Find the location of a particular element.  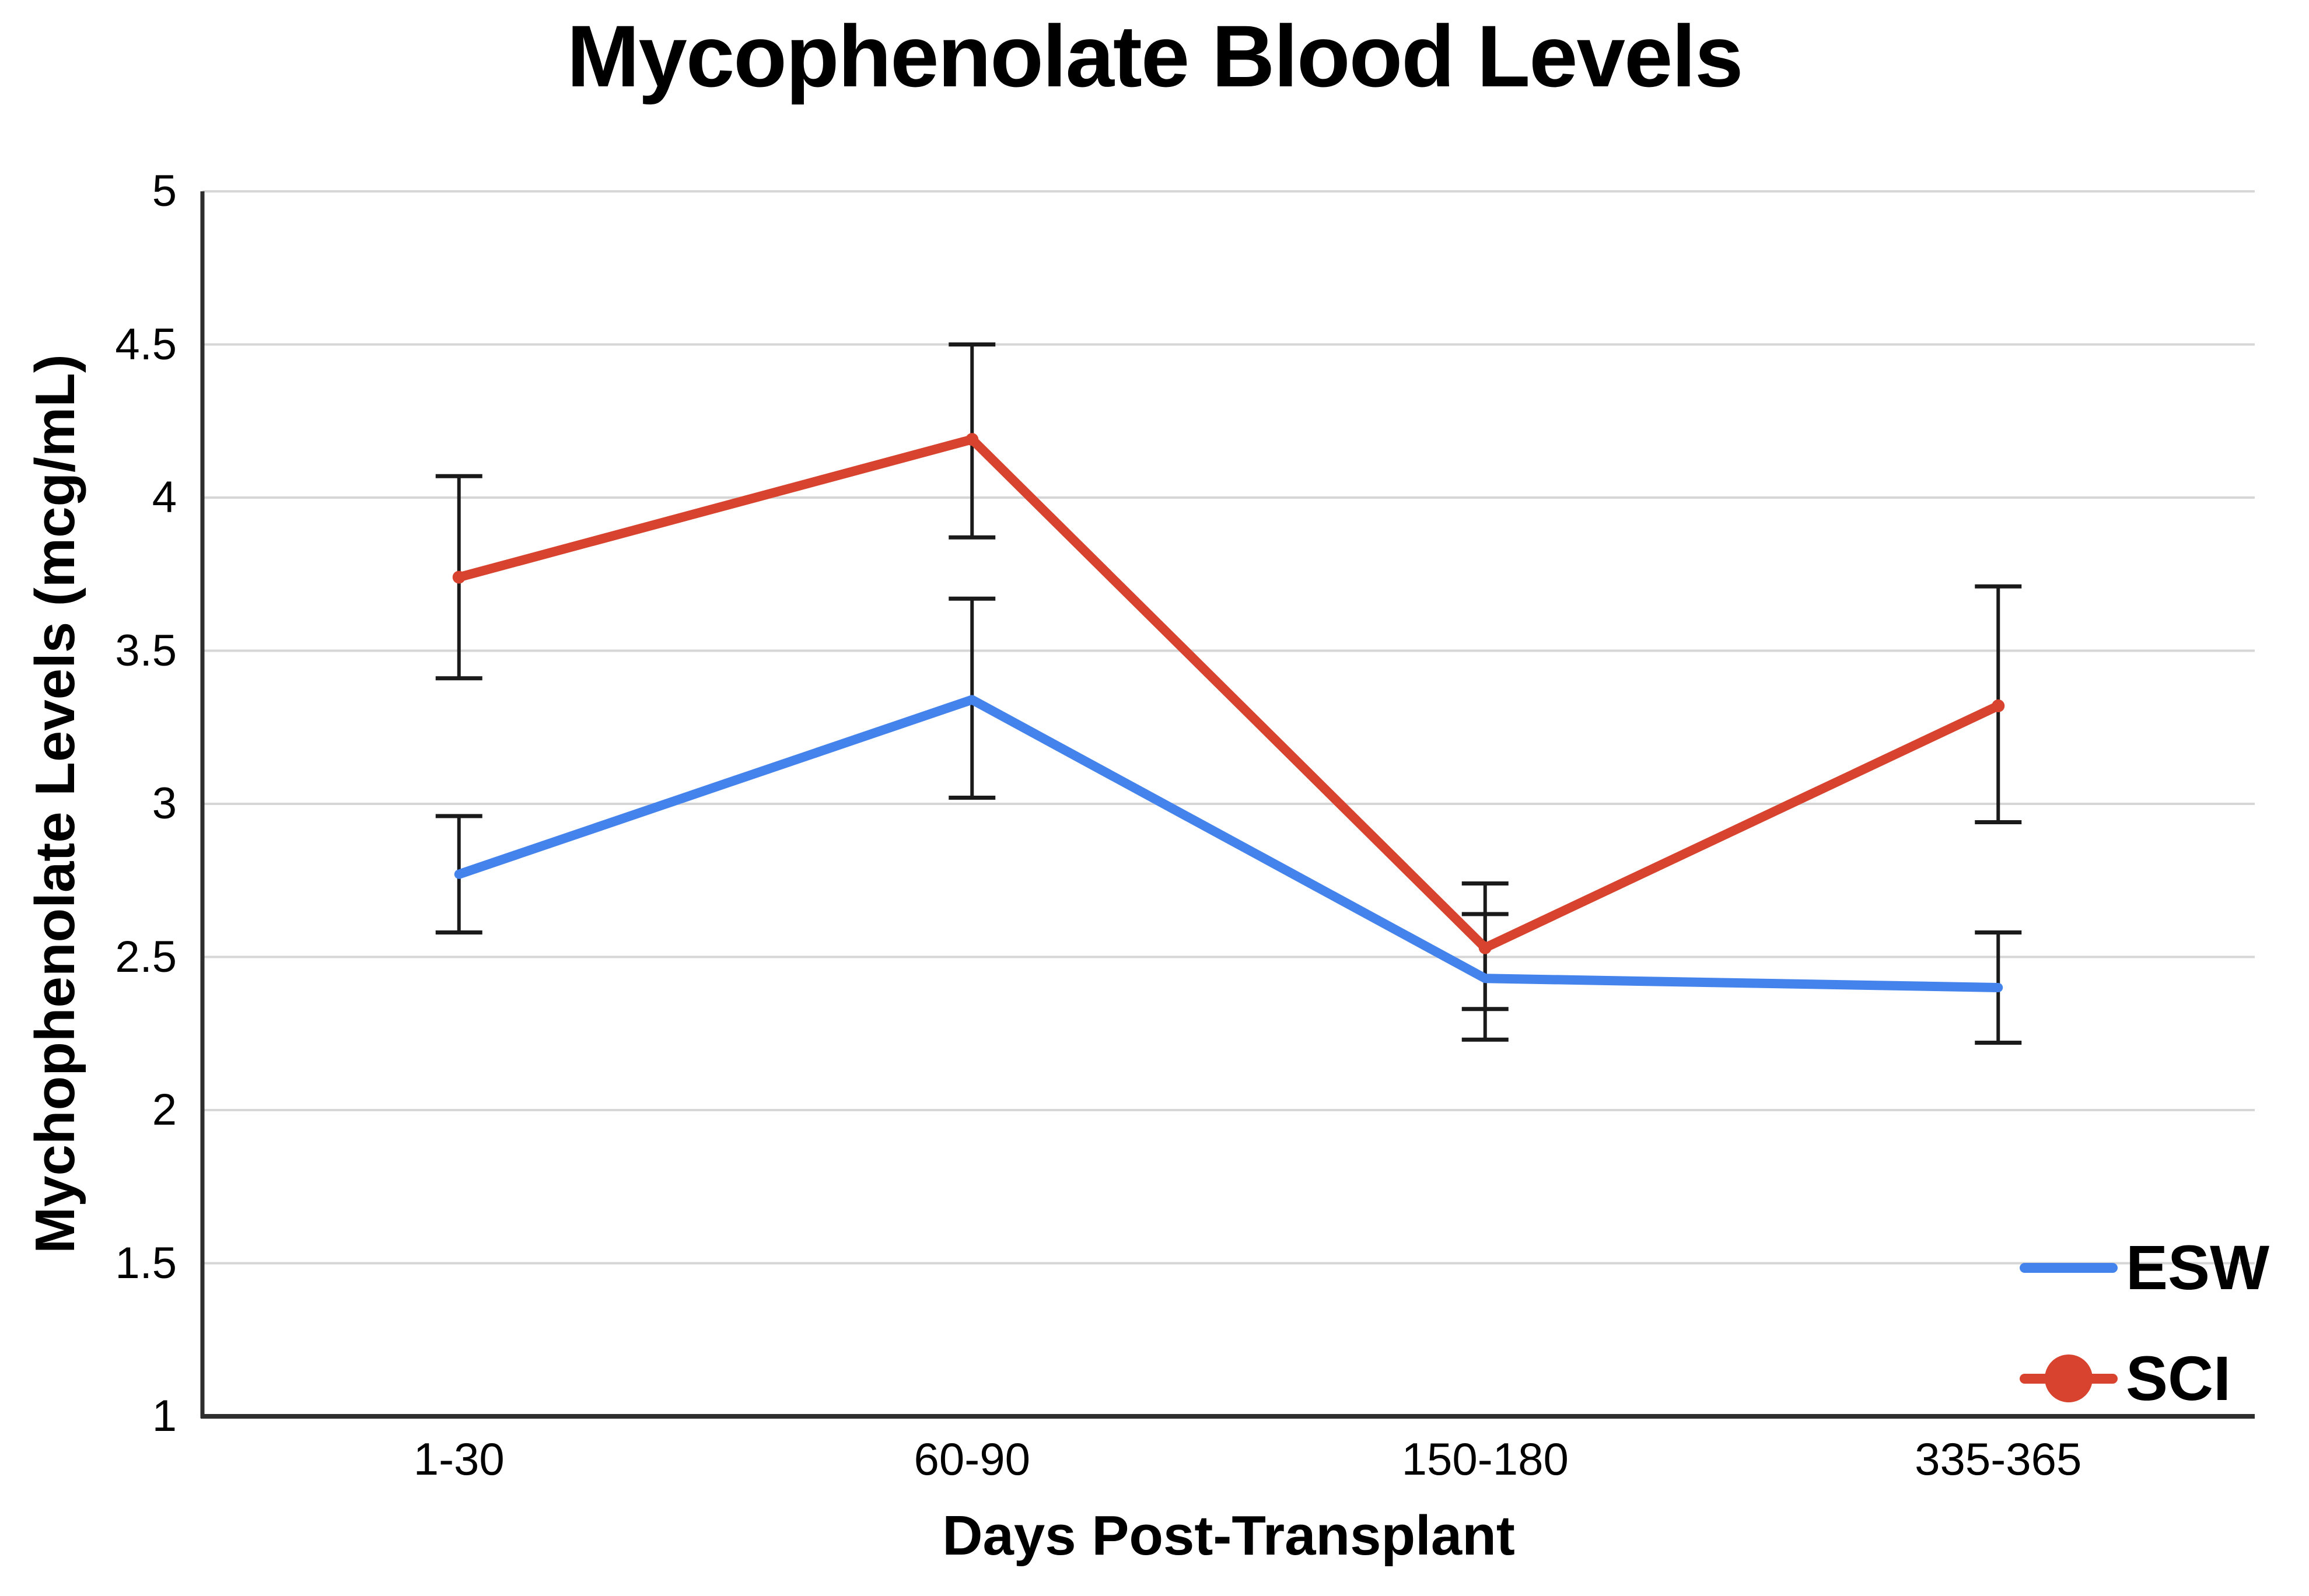

legend-label-sci: SCI is located at coordinates (2178, 1378).